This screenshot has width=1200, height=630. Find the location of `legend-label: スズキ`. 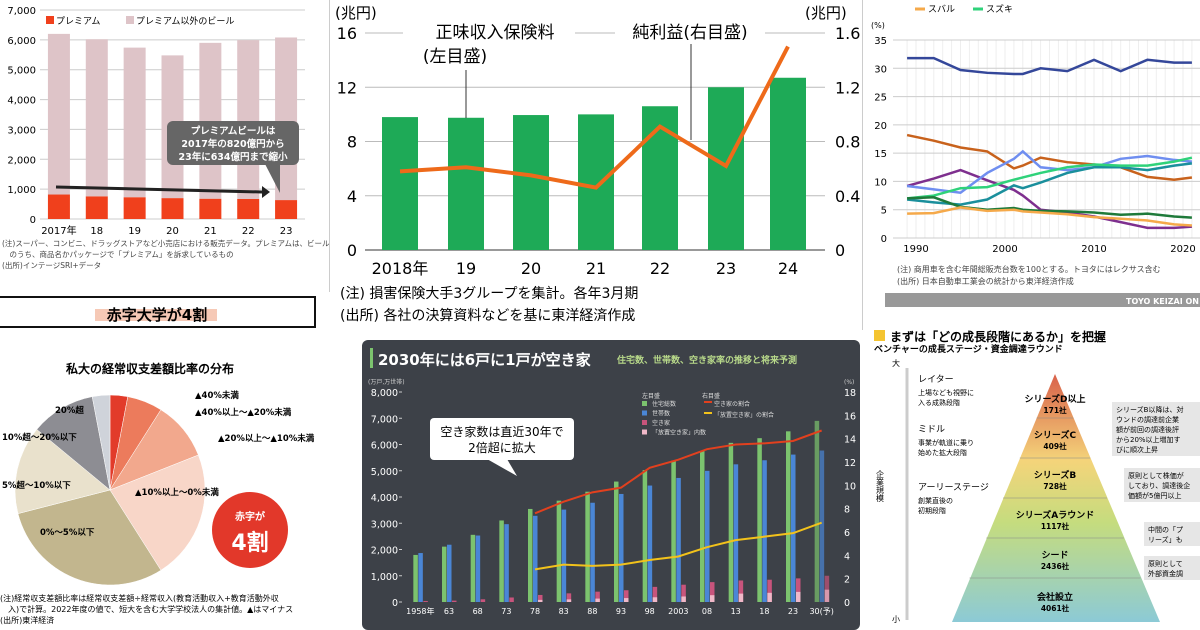

legend-label: スズキ is located at coordinates (999, 9).